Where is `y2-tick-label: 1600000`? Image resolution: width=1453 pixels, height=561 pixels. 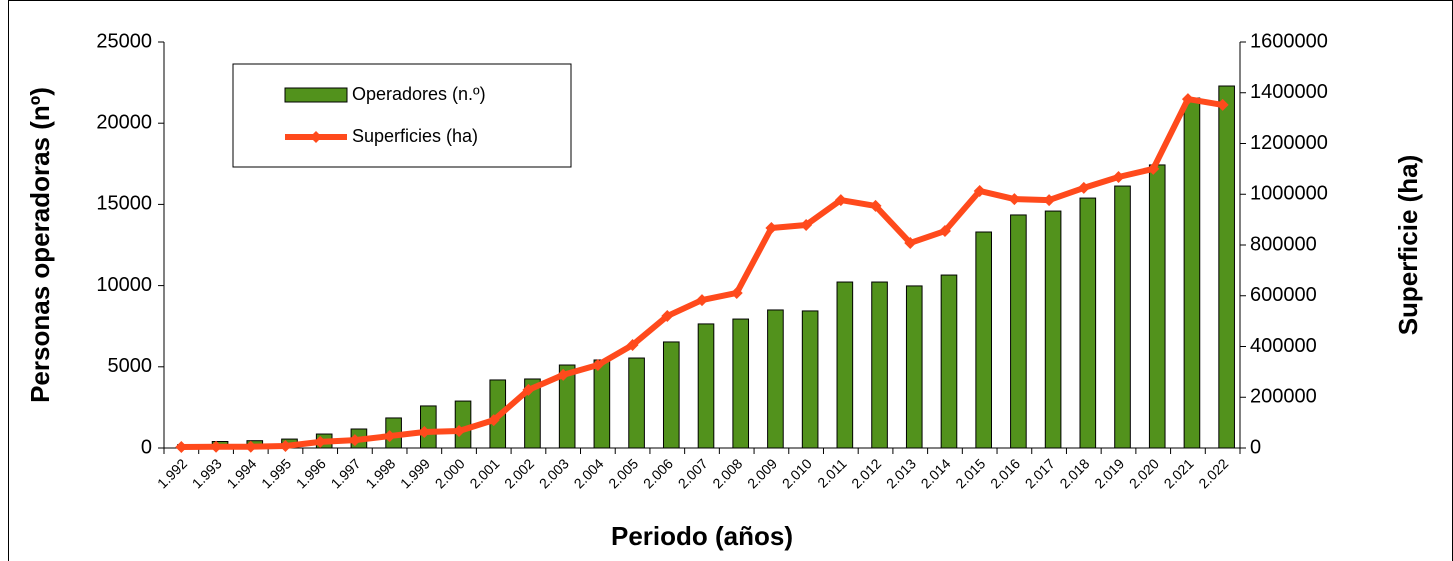
y2-tick-label: 1600000 is located at coordinates (1289, 41).